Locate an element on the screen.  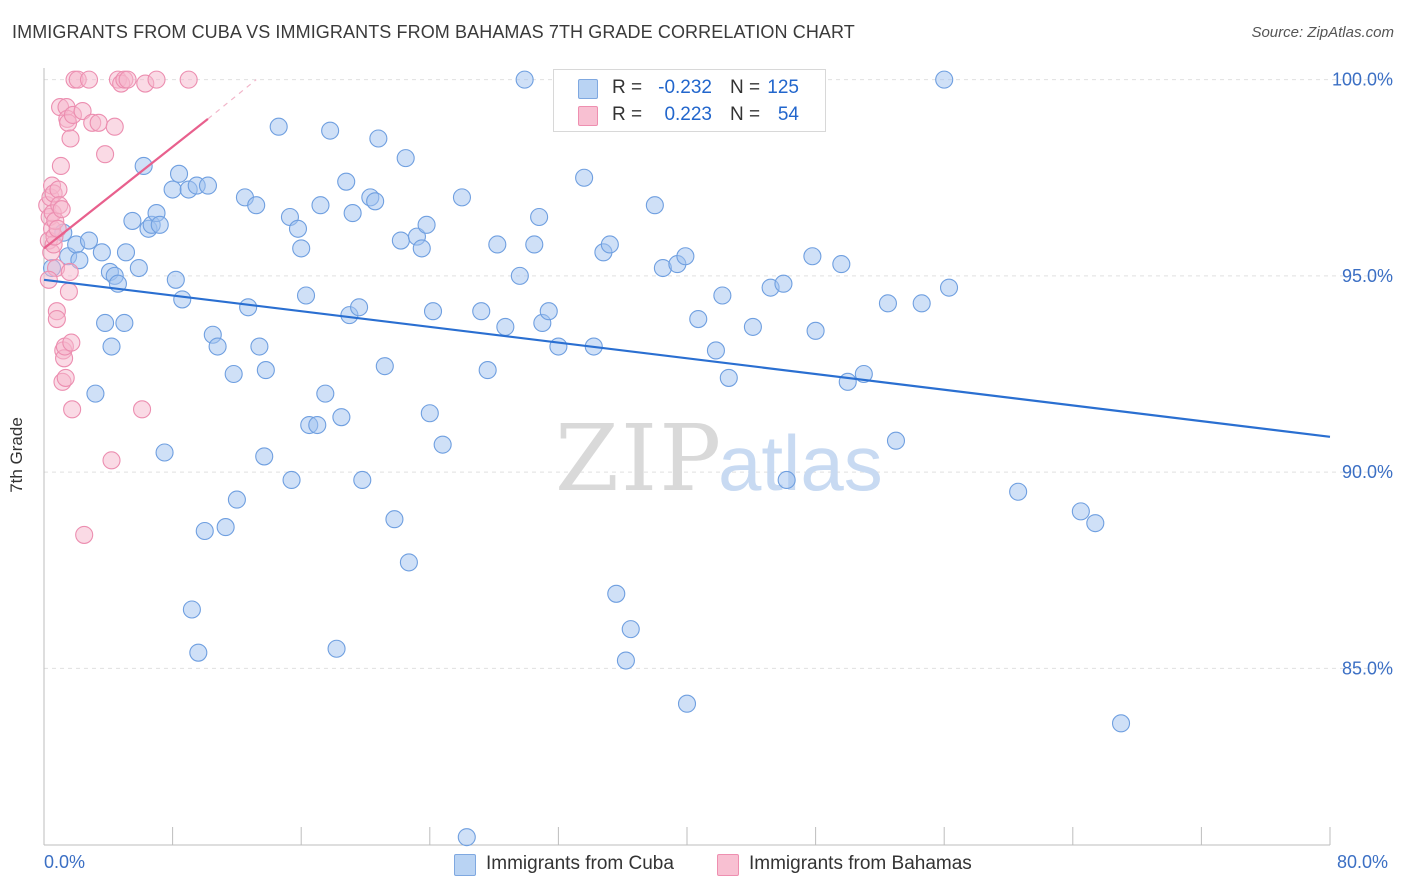
trend-line-bahamas-extension is located at coordinates (232, 99).